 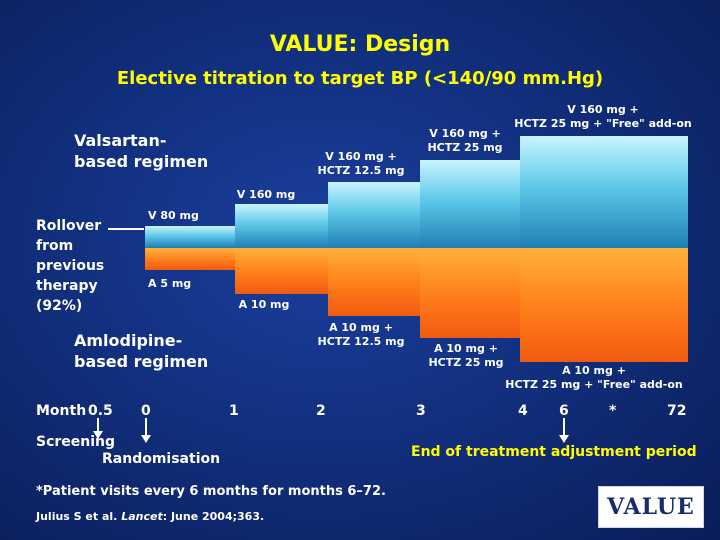 I want to click on valsartan-step-label-4: V 160 mg + HCTZ 25 mg, so click(x=465, y=140).